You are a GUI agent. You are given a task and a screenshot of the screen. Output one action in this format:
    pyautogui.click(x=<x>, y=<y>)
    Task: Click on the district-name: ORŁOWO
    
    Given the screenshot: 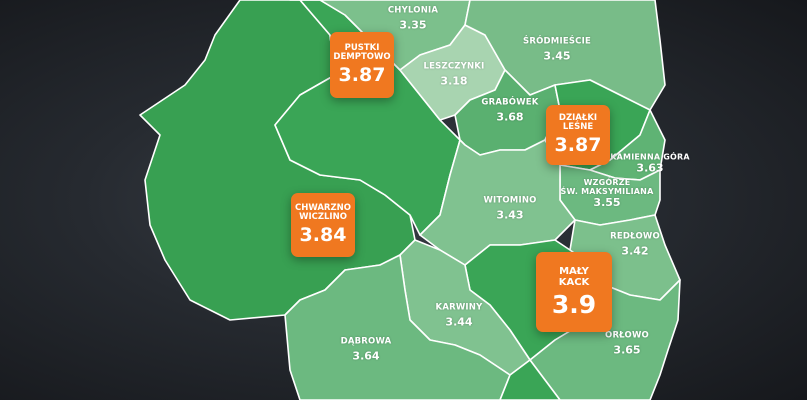 What is the action you would take?
    pyautogui.click(x=627, y=335)
    